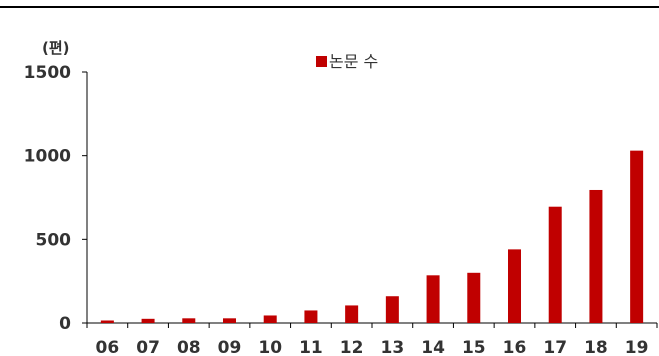 The height and width of the screenshot is (356, 659). Describe the element at coordinates (189, 347) in the screenshot. I see `x-tick-label: 08` at that location.